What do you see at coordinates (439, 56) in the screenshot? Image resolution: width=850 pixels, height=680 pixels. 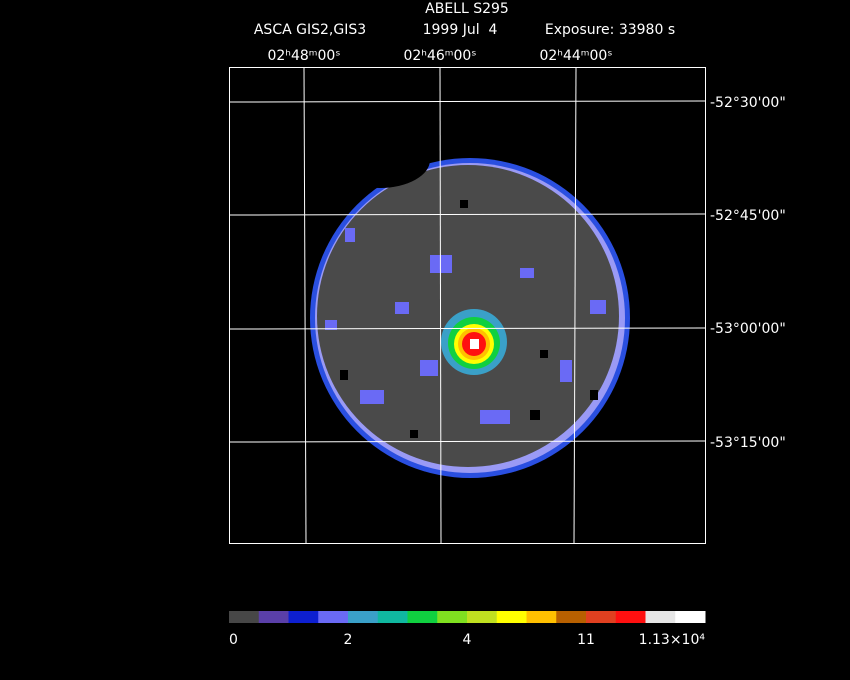 I see `ra-label: 02ʰ46ᵐ00ˢ` at bounding box center [439, 56].